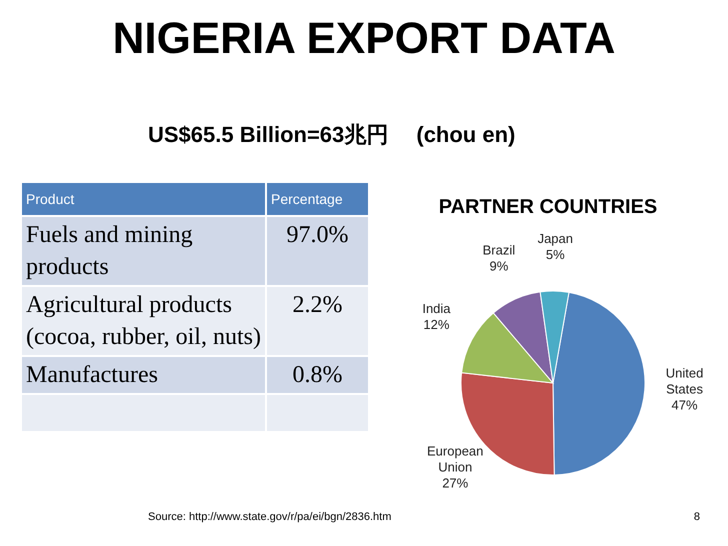  What do you see at coordinates (548, 207) in the screenshot?
I see `chart-title: PARTNER COUNTRIES` at bounding box center [548, 207].